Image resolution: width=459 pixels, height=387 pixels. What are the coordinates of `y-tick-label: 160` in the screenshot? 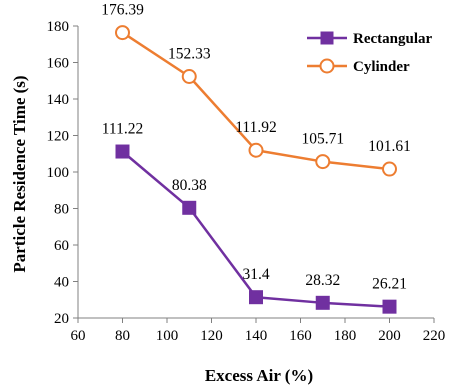 It's located at (58, 64).